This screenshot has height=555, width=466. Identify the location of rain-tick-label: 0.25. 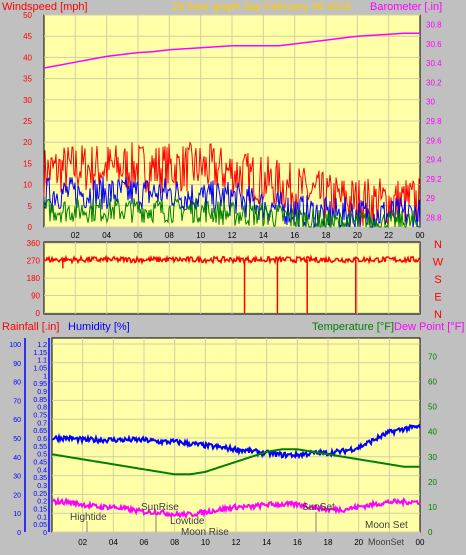
(40, 494).